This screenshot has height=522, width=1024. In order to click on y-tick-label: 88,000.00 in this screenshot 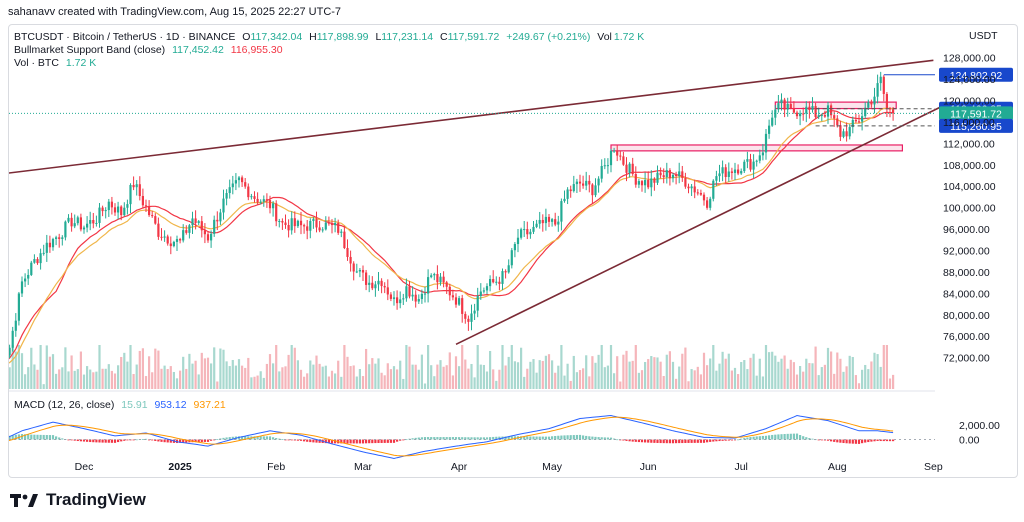, I will do `click(966, 273)`.